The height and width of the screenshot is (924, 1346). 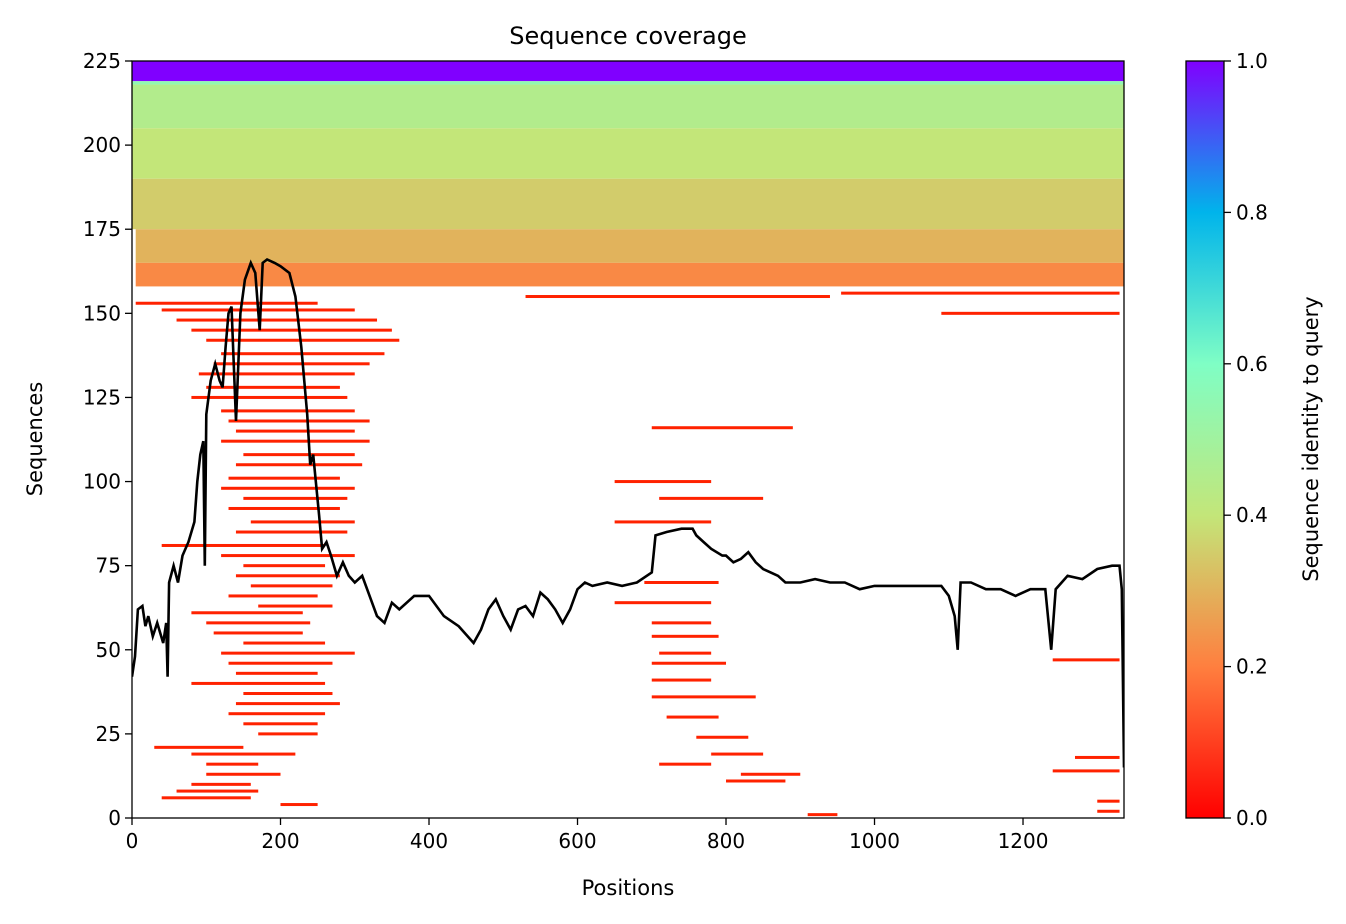 I want to click on x-tick-label: 600, so click(x=577, y=841).